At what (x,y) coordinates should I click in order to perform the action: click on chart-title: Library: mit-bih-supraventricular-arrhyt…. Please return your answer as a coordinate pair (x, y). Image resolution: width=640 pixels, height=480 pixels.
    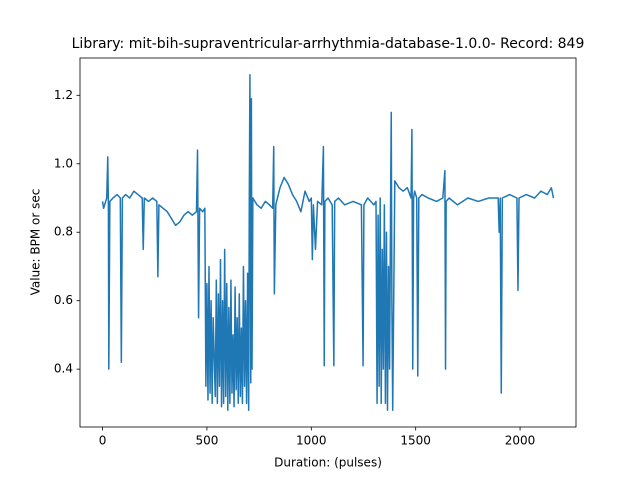
    Looking at the image, I should click on (328, 44).